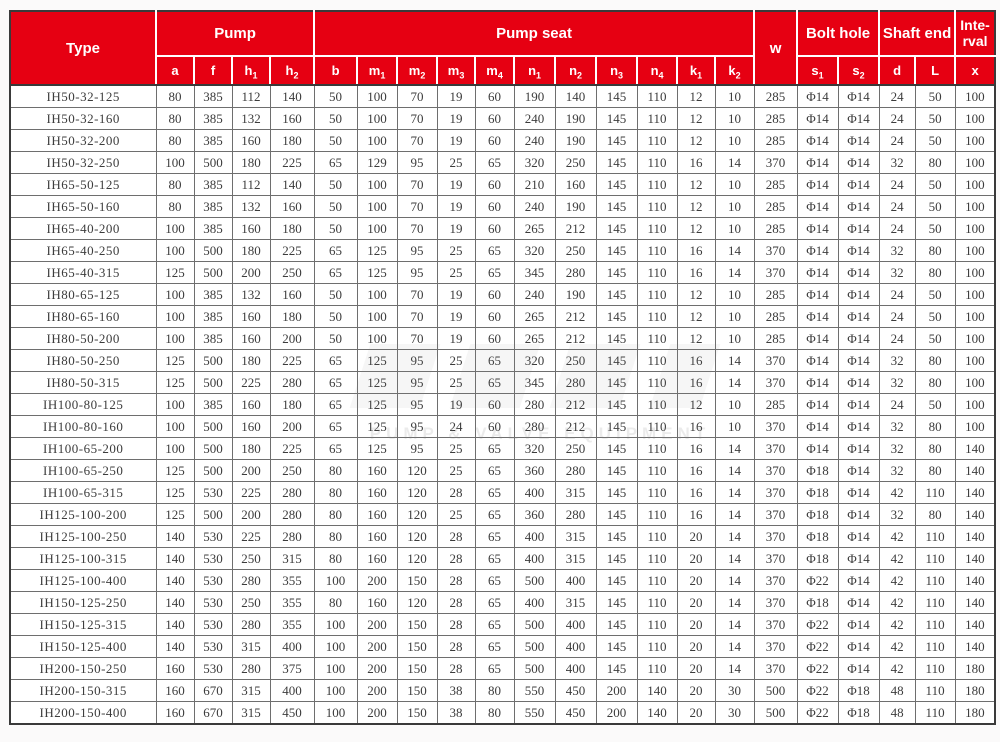 The height and width of the screenshot is (742, 1000). I want to click on cell-n1: 345, so click(534, 272).